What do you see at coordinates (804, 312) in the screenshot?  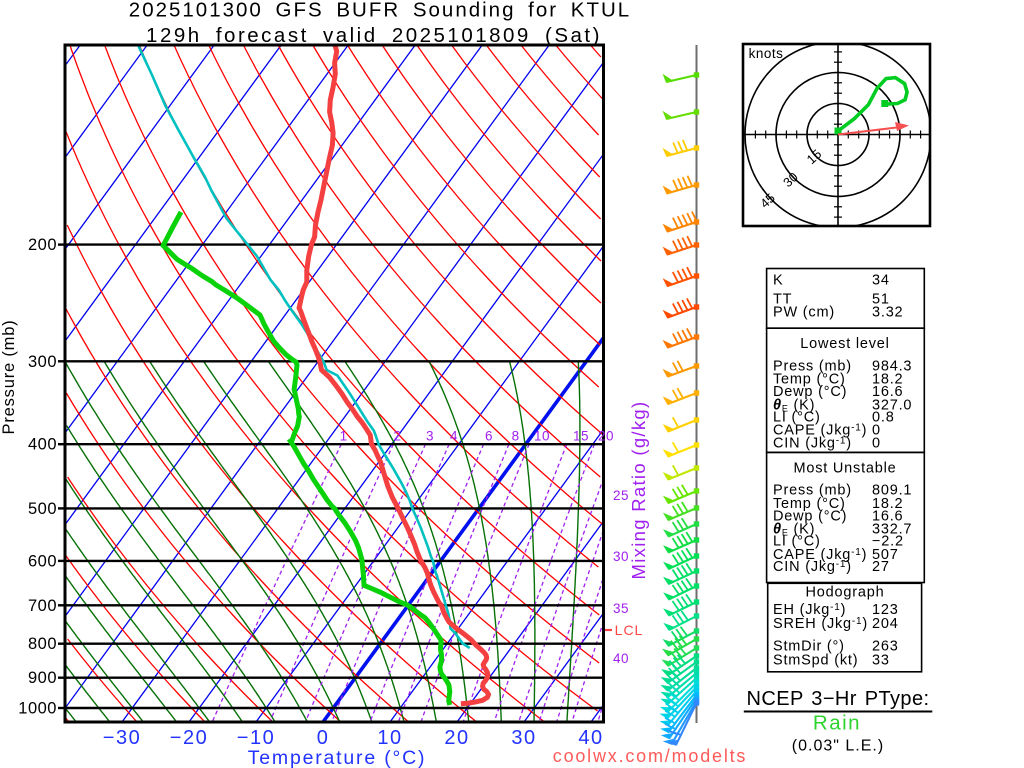 I see `svg-text: PW (cm)` at bounding box center [804, 312].